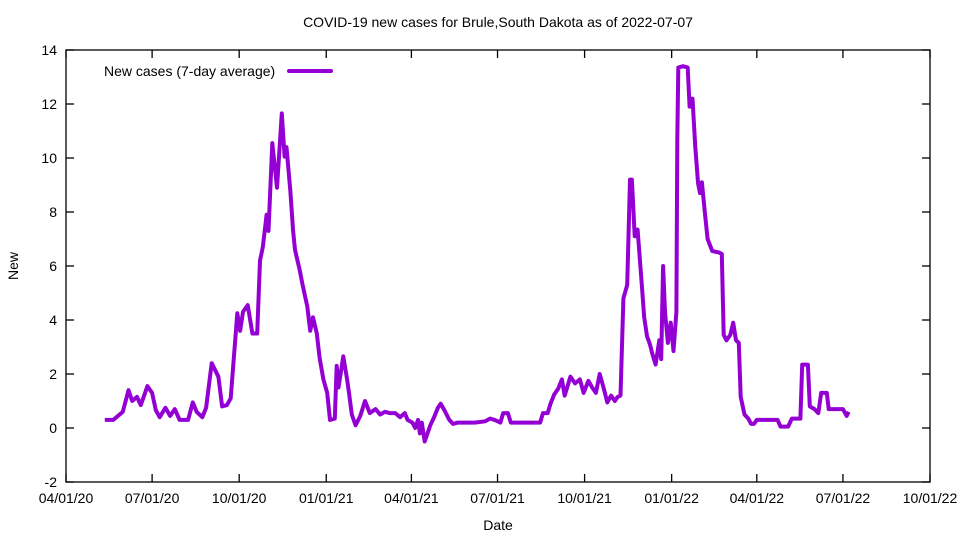  Describe the element at coordinates (843, 498) in the screenshot. I see `x-tick-label: 07/01/22` at that location.